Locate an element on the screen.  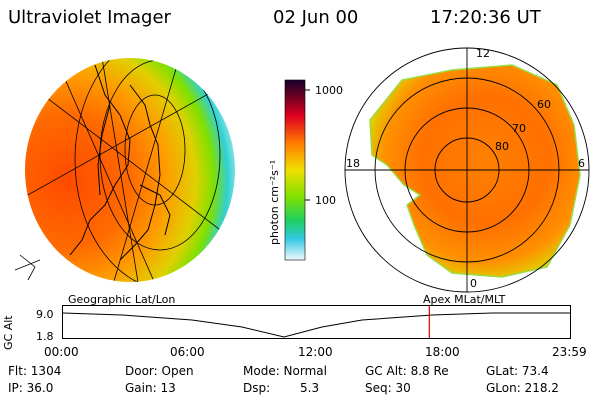
sequence-number: Seq: 30 is located at coordinates (388, 388).